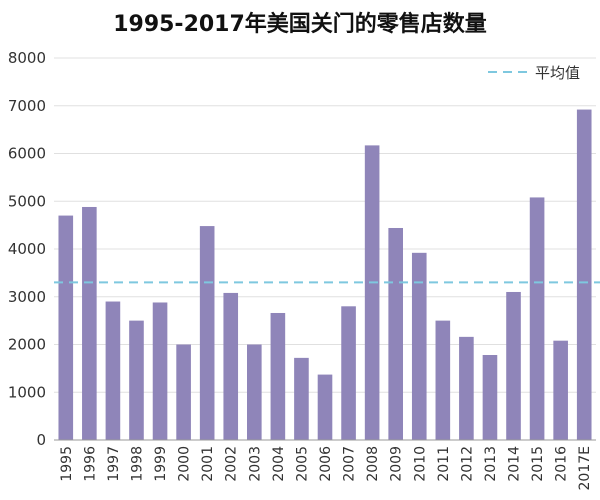 This screenshot has width=600, height=500. I want to click on x-tick-label: 2015, so click(538, 464).